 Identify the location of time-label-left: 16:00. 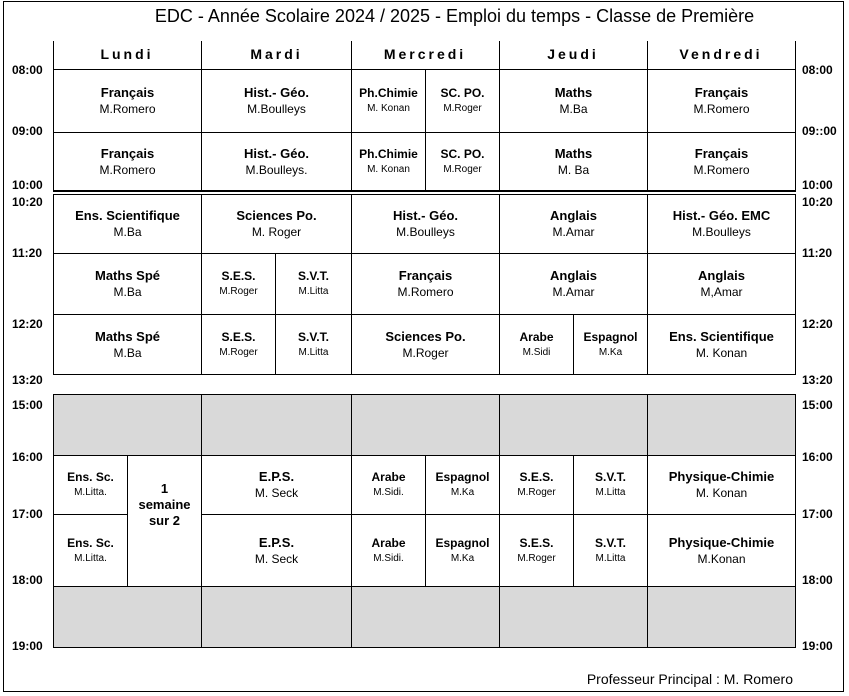
(27, 457).